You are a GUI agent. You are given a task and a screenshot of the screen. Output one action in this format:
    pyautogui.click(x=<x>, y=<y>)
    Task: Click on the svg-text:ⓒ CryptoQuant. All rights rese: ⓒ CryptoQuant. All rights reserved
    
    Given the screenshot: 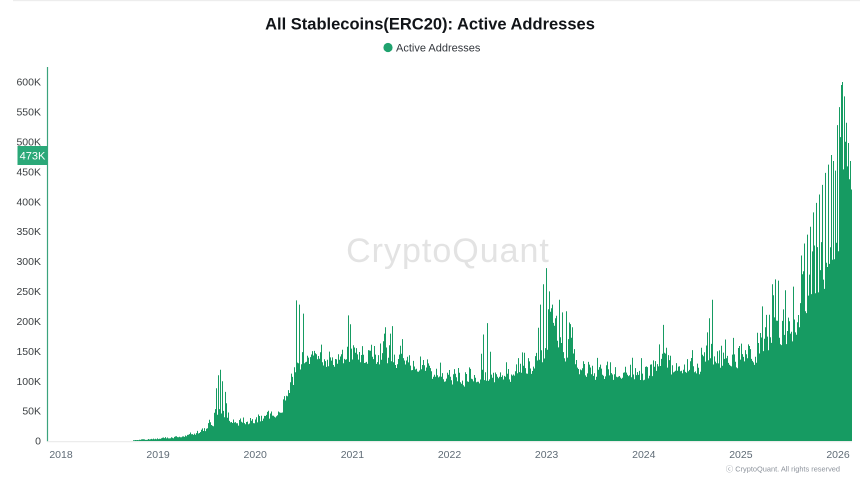 What is the action you would take?
    pyautogui.click(x=783, y=469)
    